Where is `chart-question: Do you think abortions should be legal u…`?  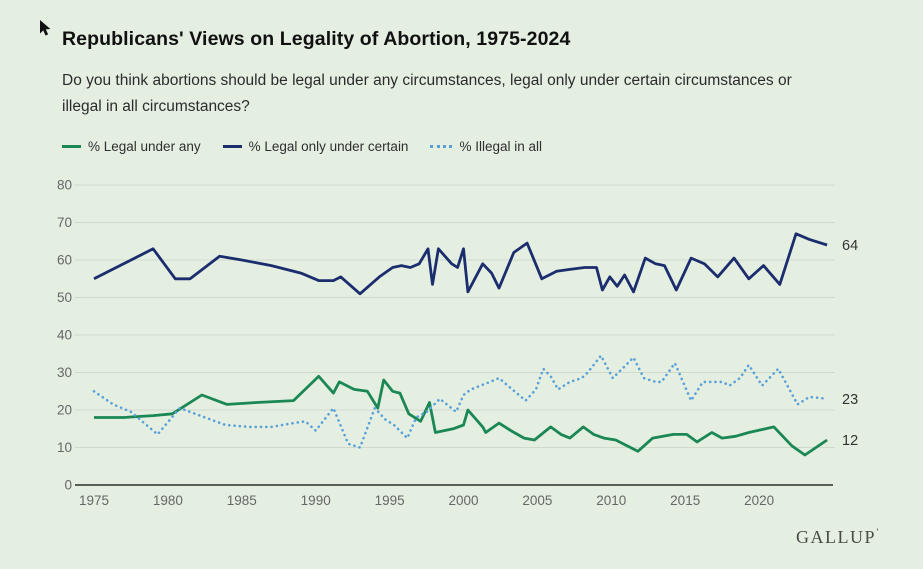 chart-question: Do you think abortions should be legal u… is located at coordinates (427, 94).